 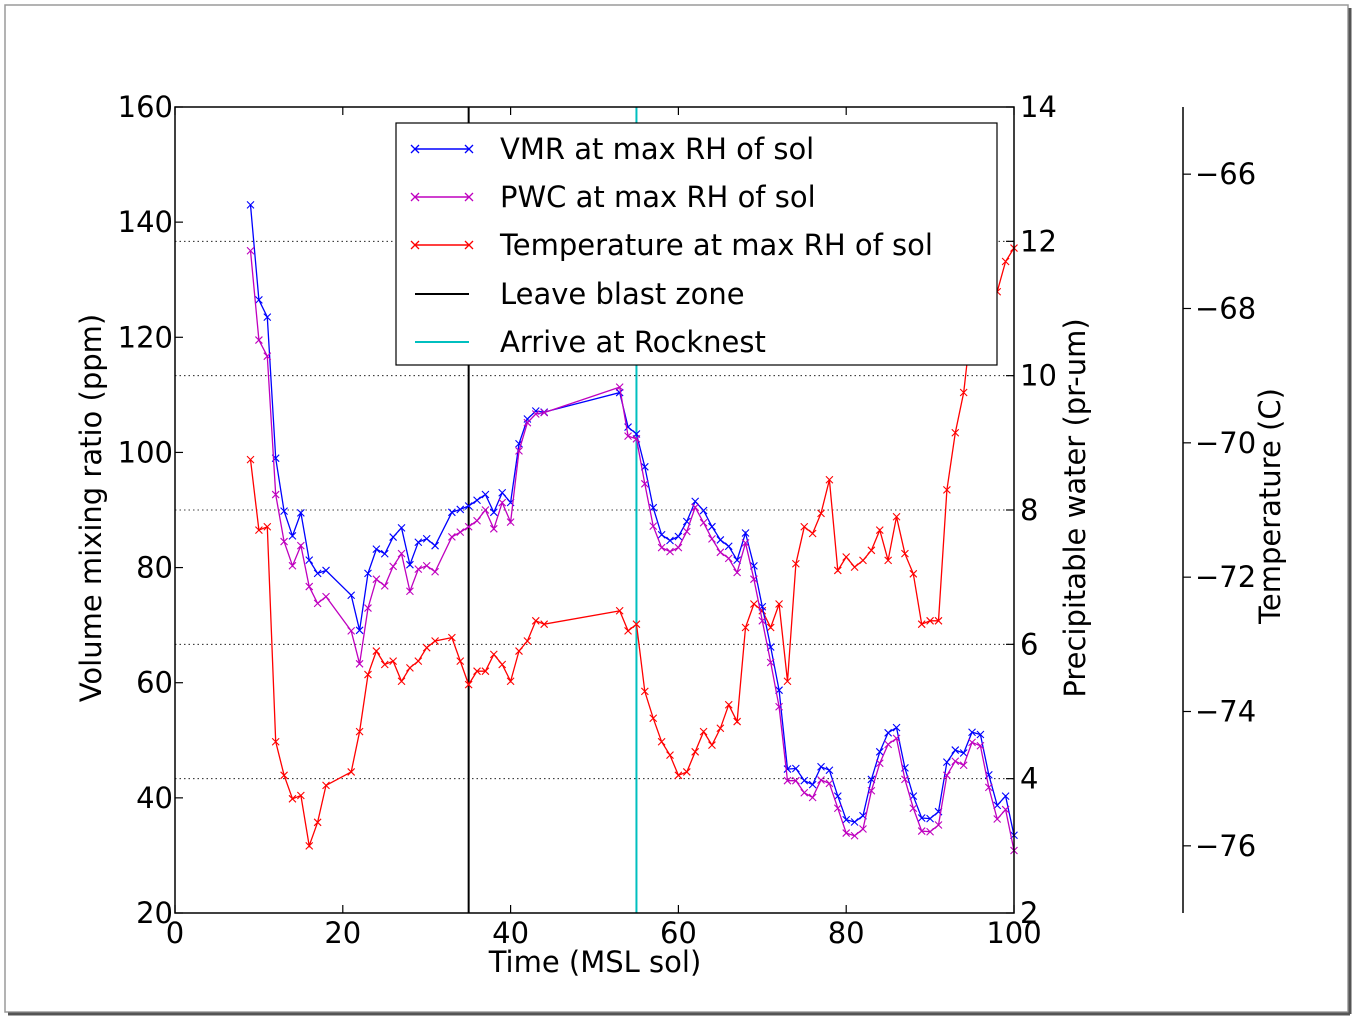 I want to click on x-tick-label: 40, so click(x=510, y=933).